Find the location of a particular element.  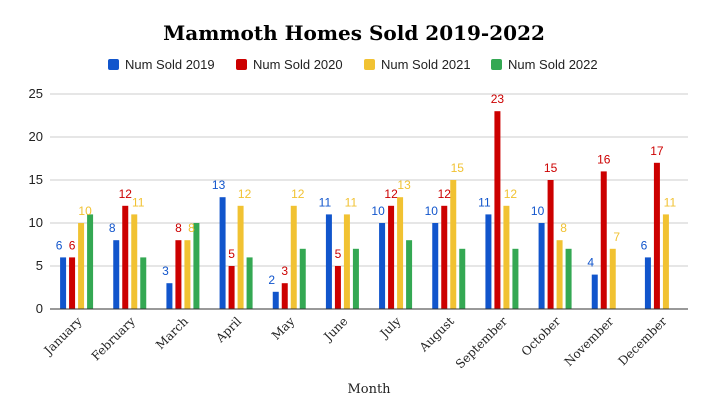

x-tick-label: August is located at coordinates (436, 334).